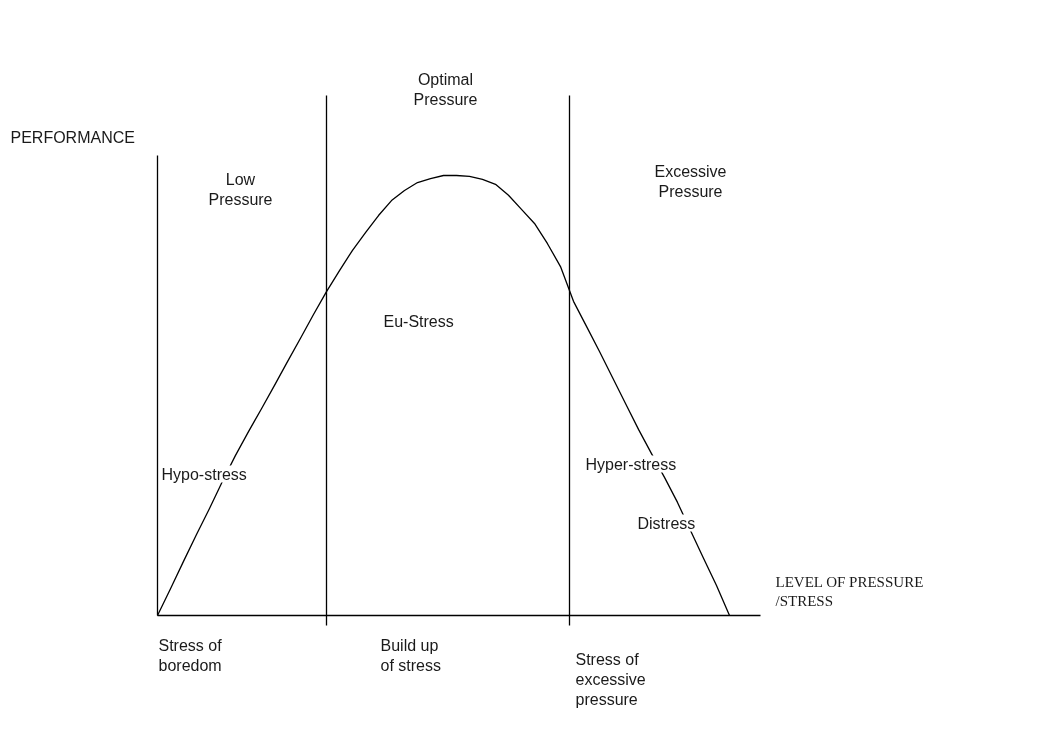 This screenshot has height=740, width=1044. What do you see at coordinates (72, 137) in the screenshot?
I see `y-axis-title: PERFORMANCE` at bounding box center [72, 137].